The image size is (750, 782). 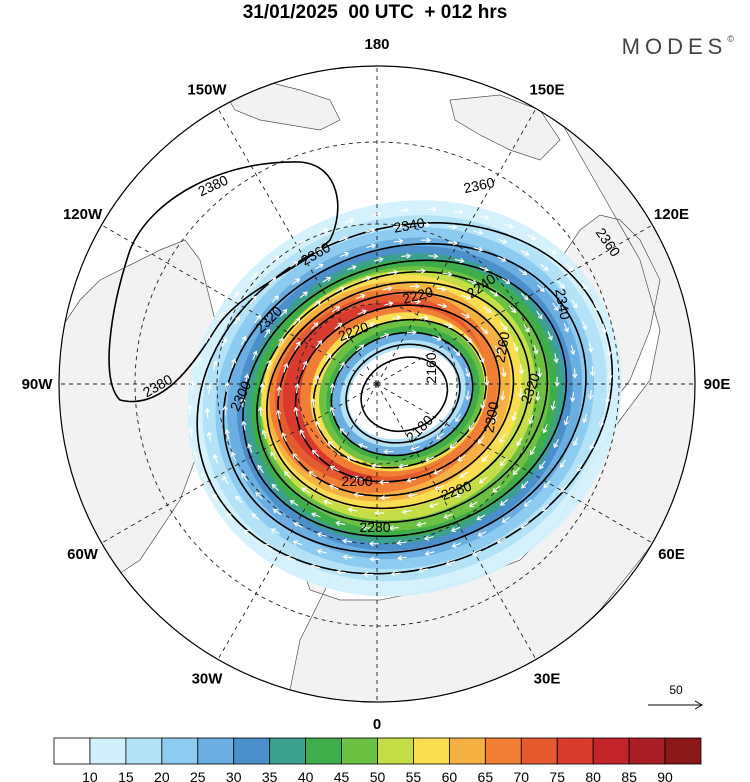 I want to click on colorbar-tick-label: 50, so click(x=378, y=775).